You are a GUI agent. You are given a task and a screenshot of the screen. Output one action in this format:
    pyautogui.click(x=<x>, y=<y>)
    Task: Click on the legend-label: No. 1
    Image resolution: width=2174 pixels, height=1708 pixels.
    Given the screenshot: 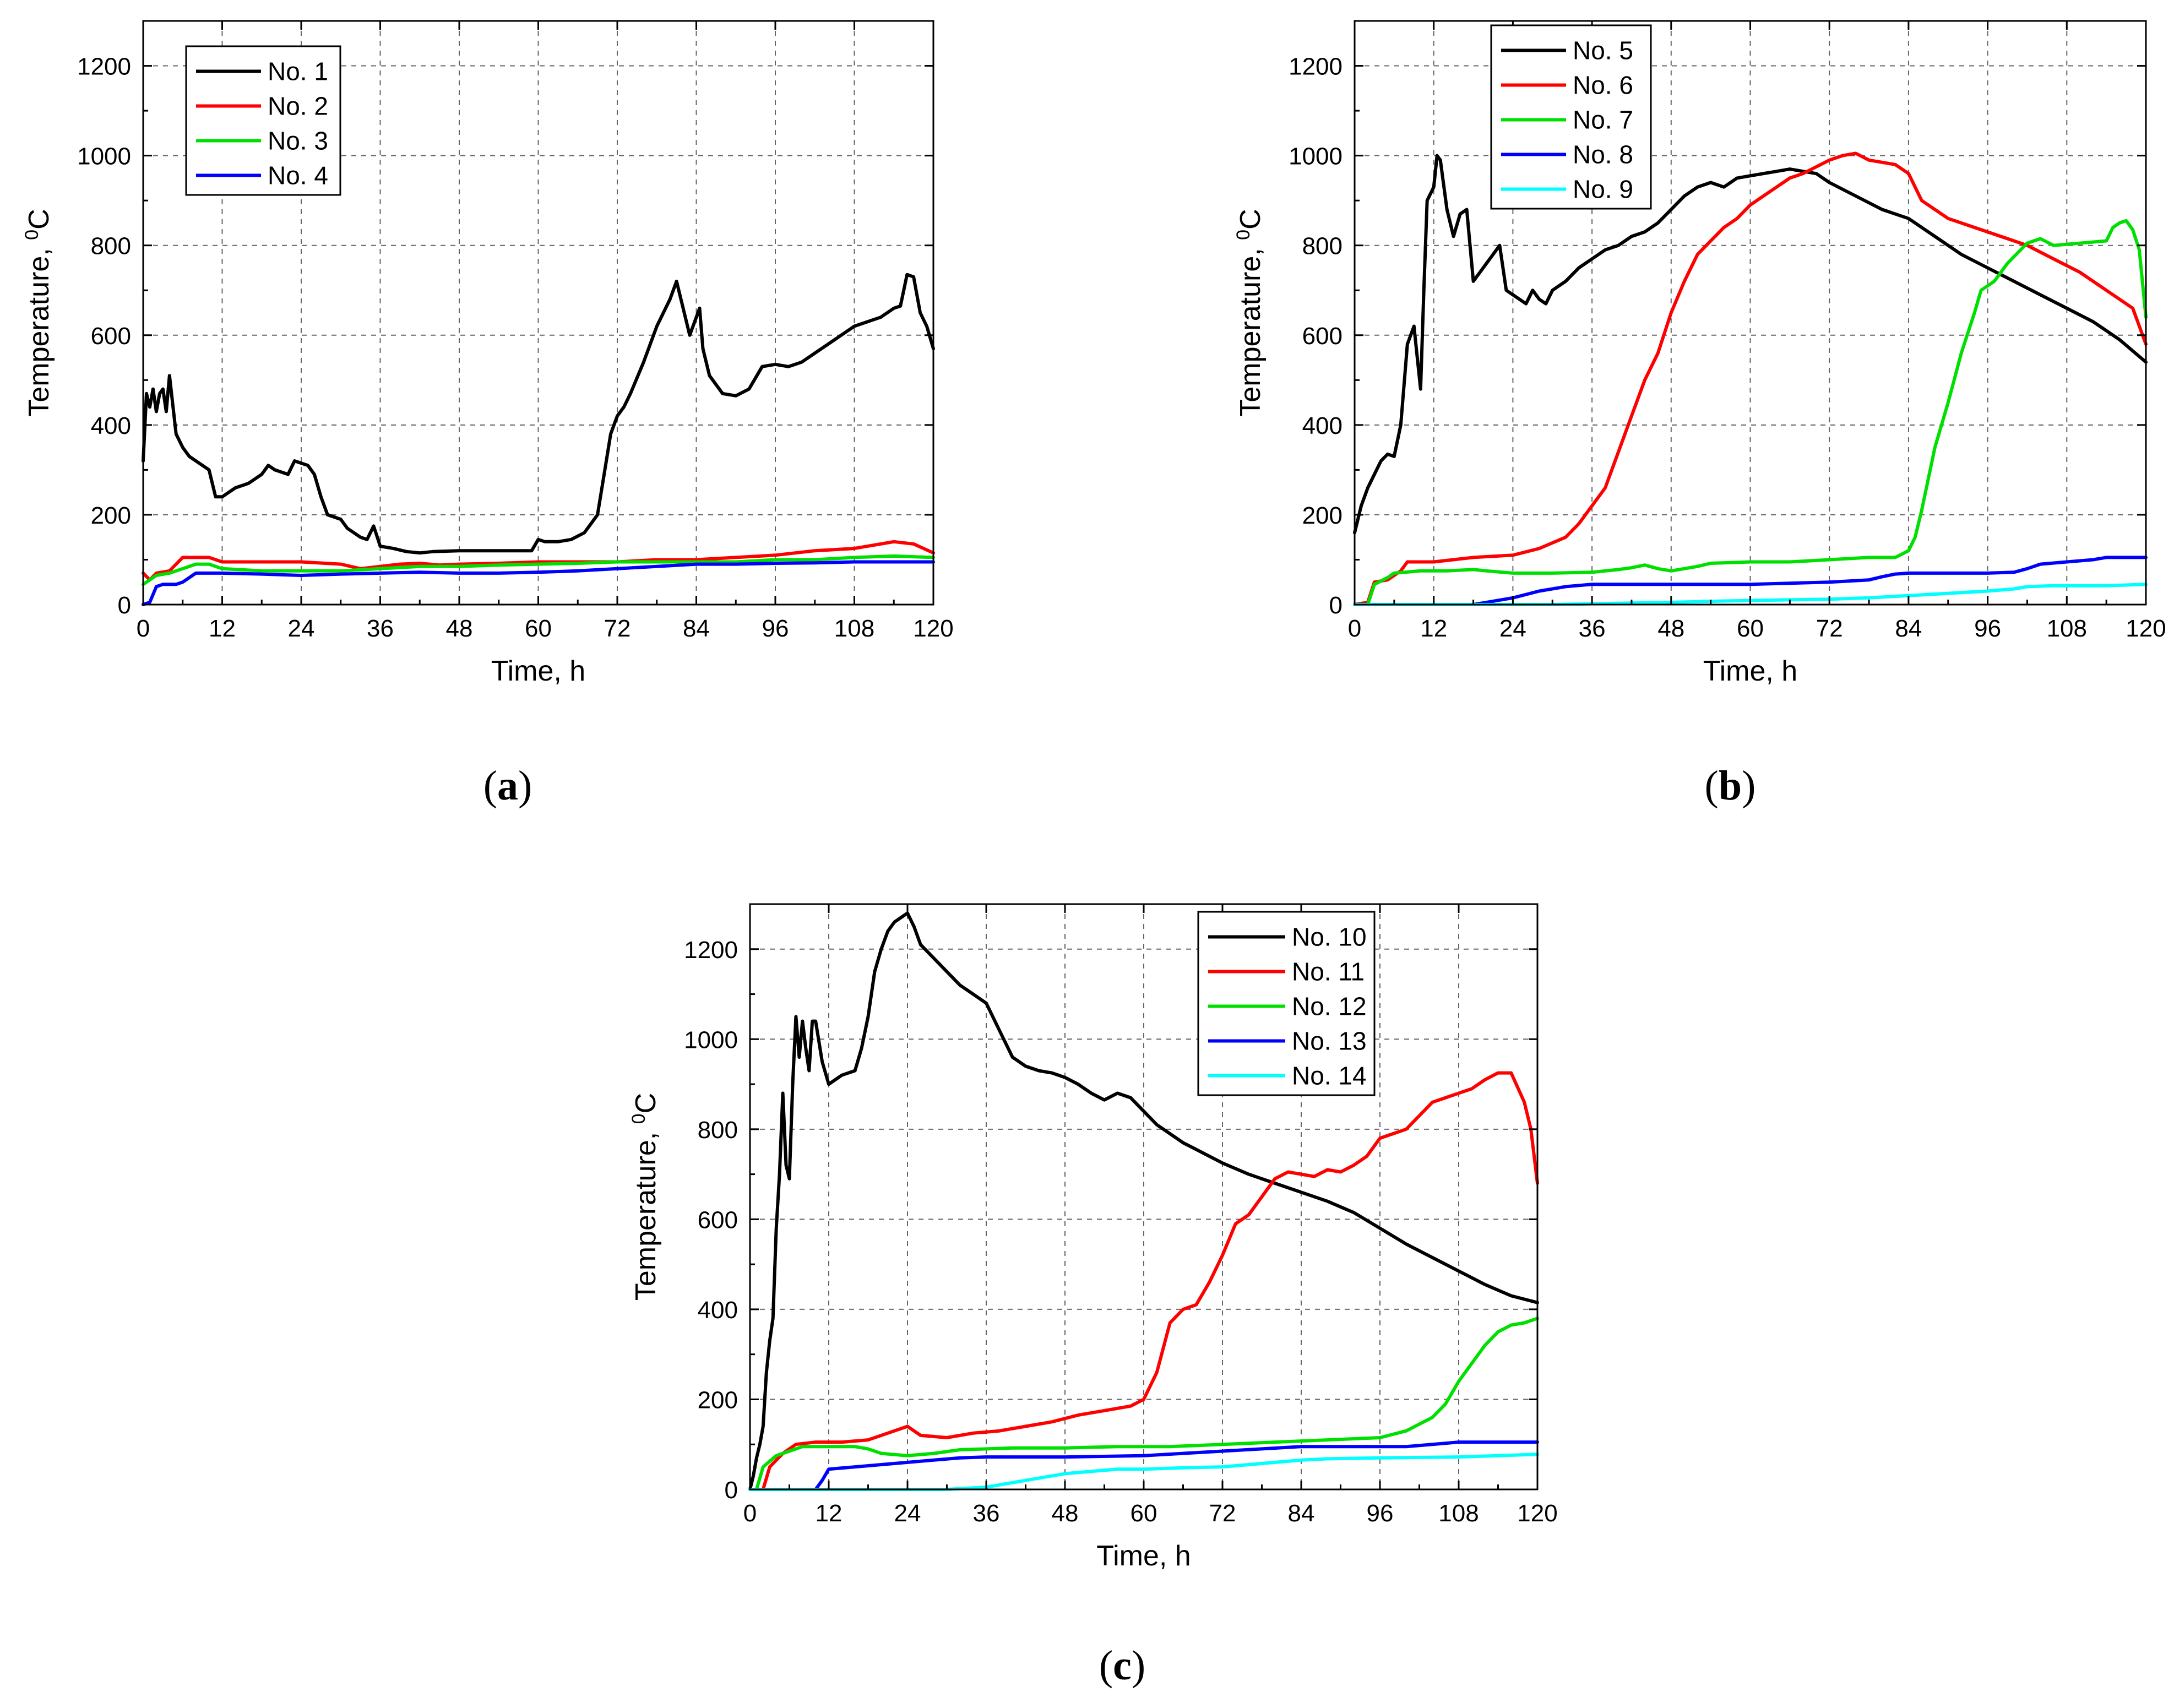 What is the action you would take?
    pyautogui.click(x=298, y=71)
    